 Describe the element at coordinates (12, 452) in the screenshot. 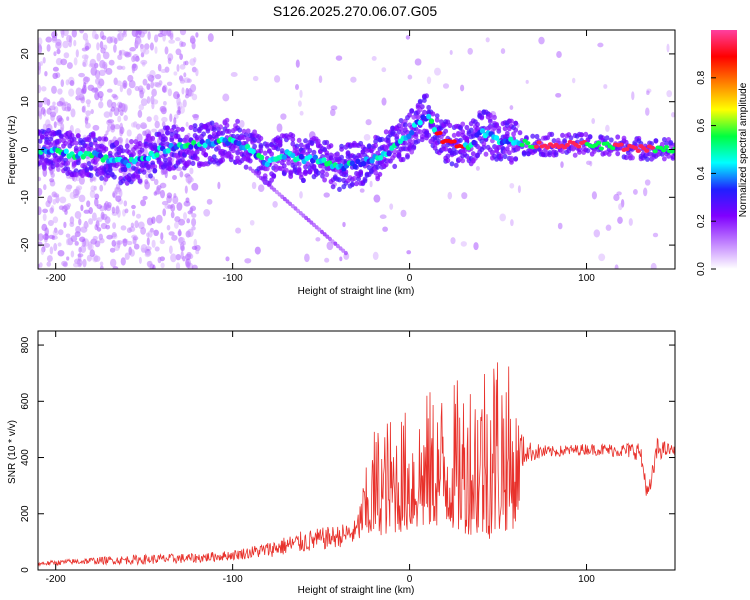

I see `snr-y-axis-label: SNR (10 * v/v)` at that location.